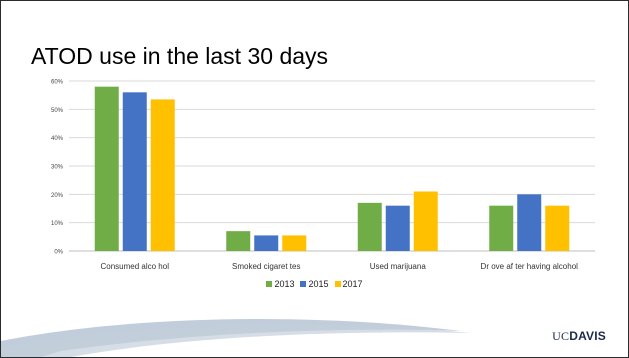 The image size is (629, 358). What do you see at coordinates (587, 336) in the screenshot?
I see `logo-davis-text: DAVIS` at bounding box center [587, 336].